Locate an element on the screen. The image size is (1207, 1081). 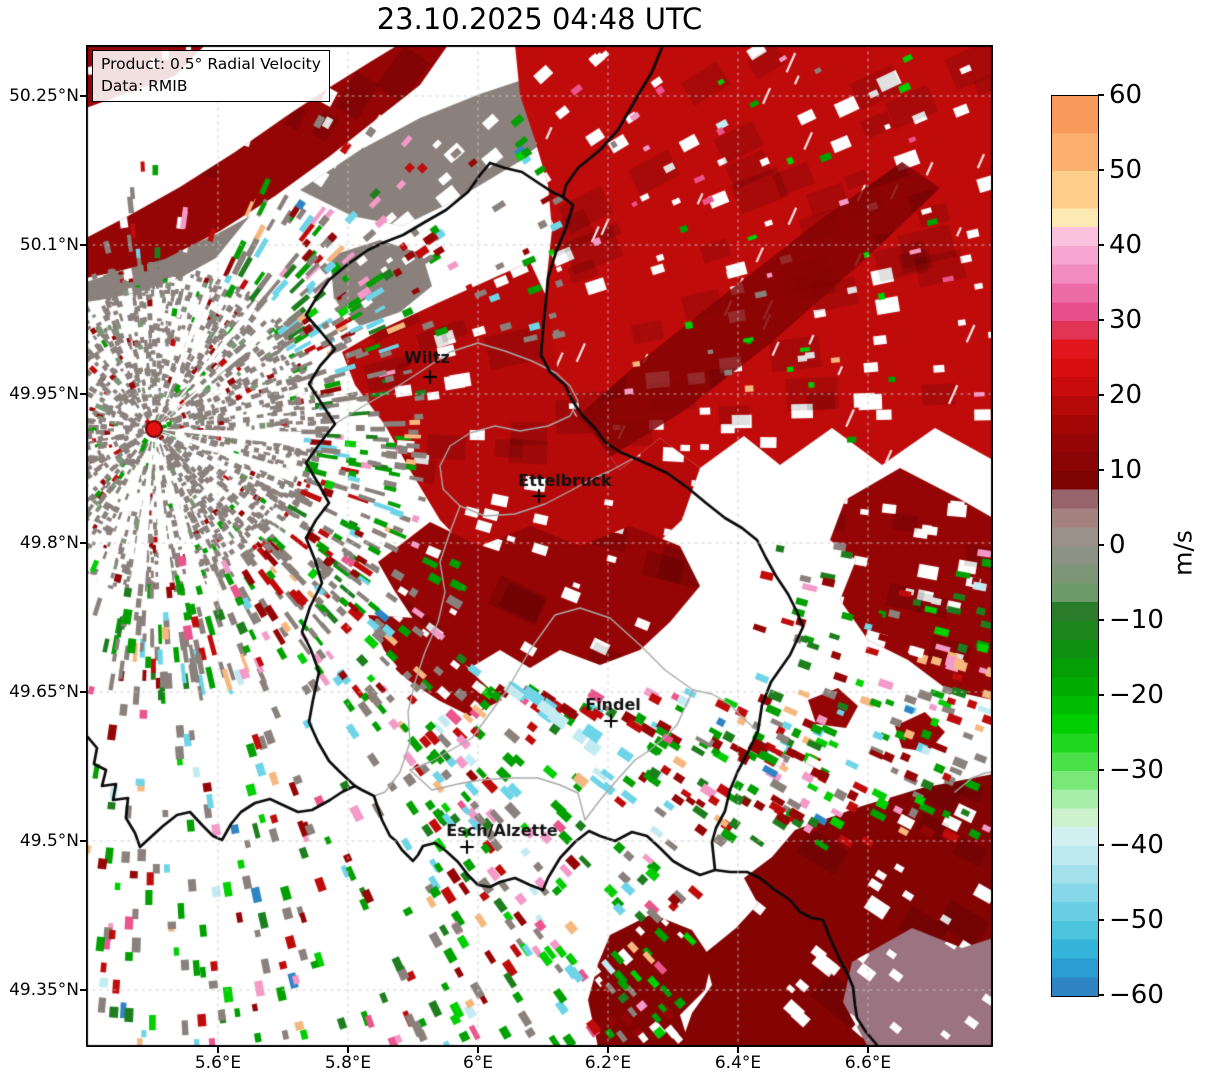
colorbar-tick-label: −40 is located at coordinates (1136, 845).